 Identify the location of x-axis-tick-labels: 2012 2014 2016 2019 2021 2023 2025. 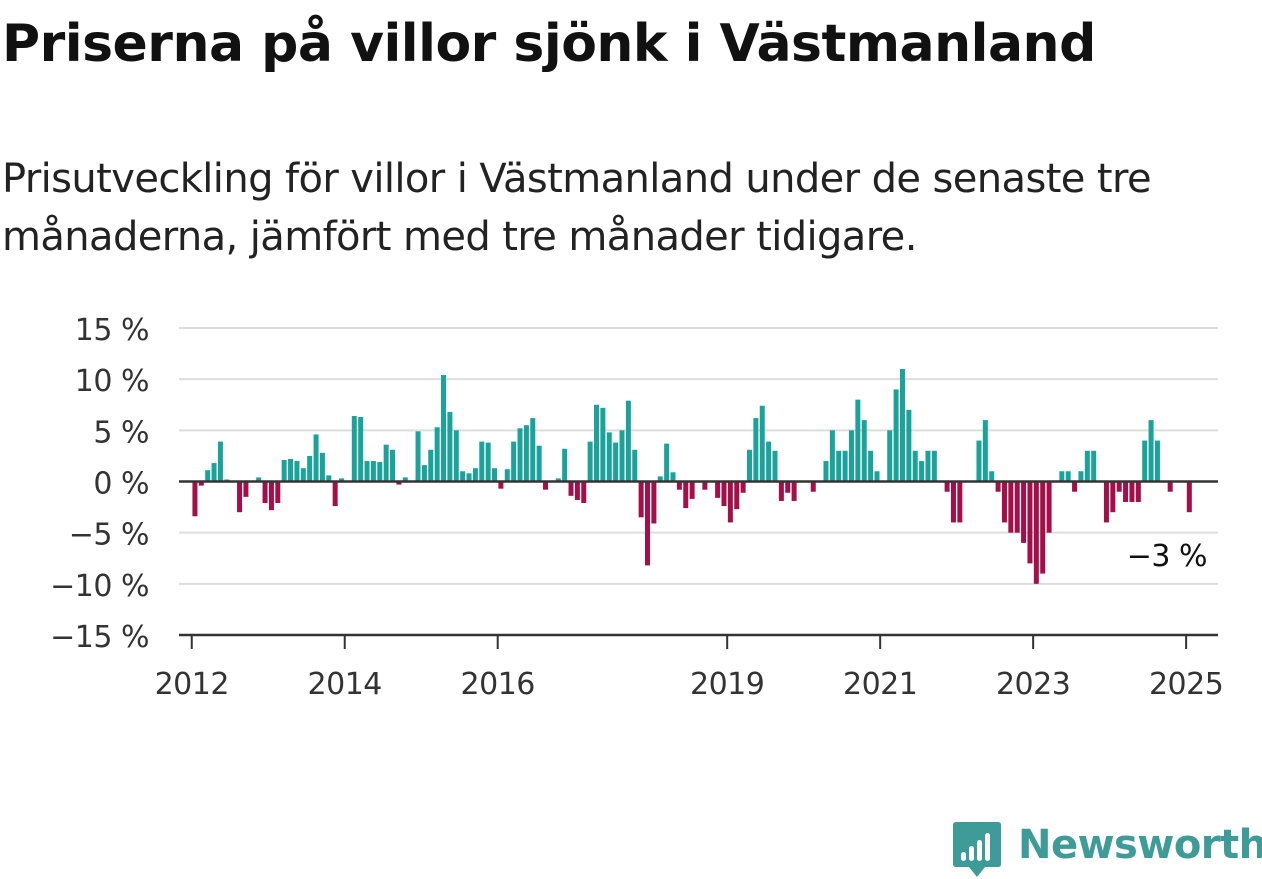
(689, 668).